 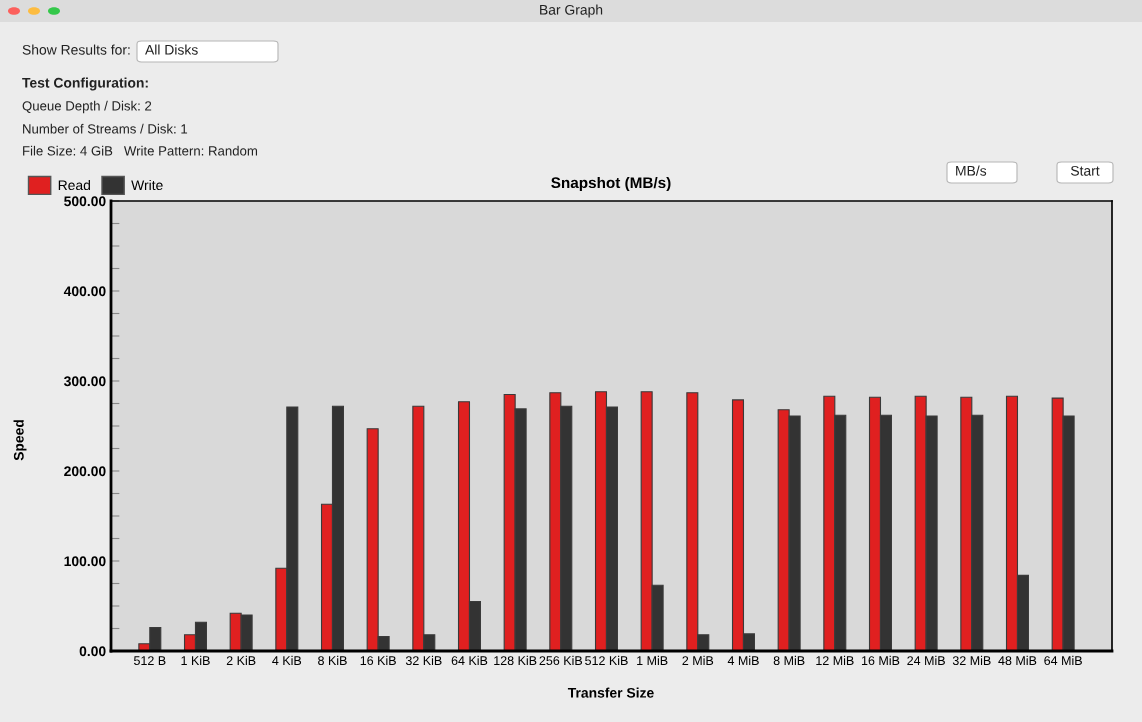 I want to click on text: Number of Streams / Disk: 1, so click(x=105, y=128).